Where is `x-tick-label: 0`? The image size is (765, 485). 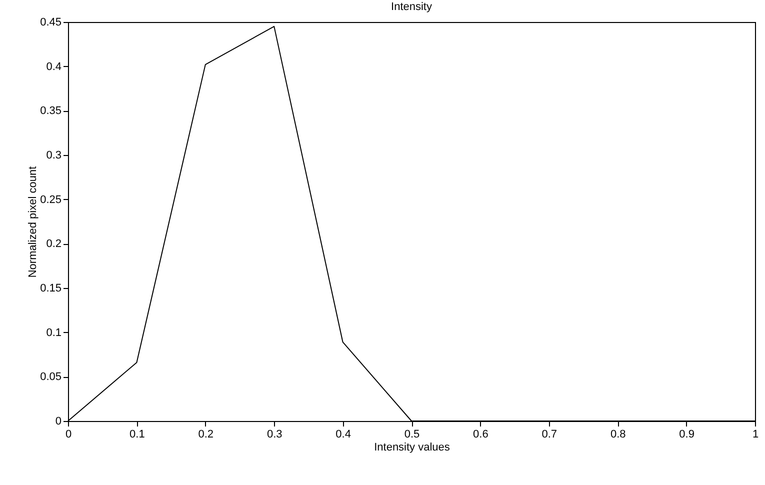 x-tick-label: 0 is located at coordinates (68, 434).